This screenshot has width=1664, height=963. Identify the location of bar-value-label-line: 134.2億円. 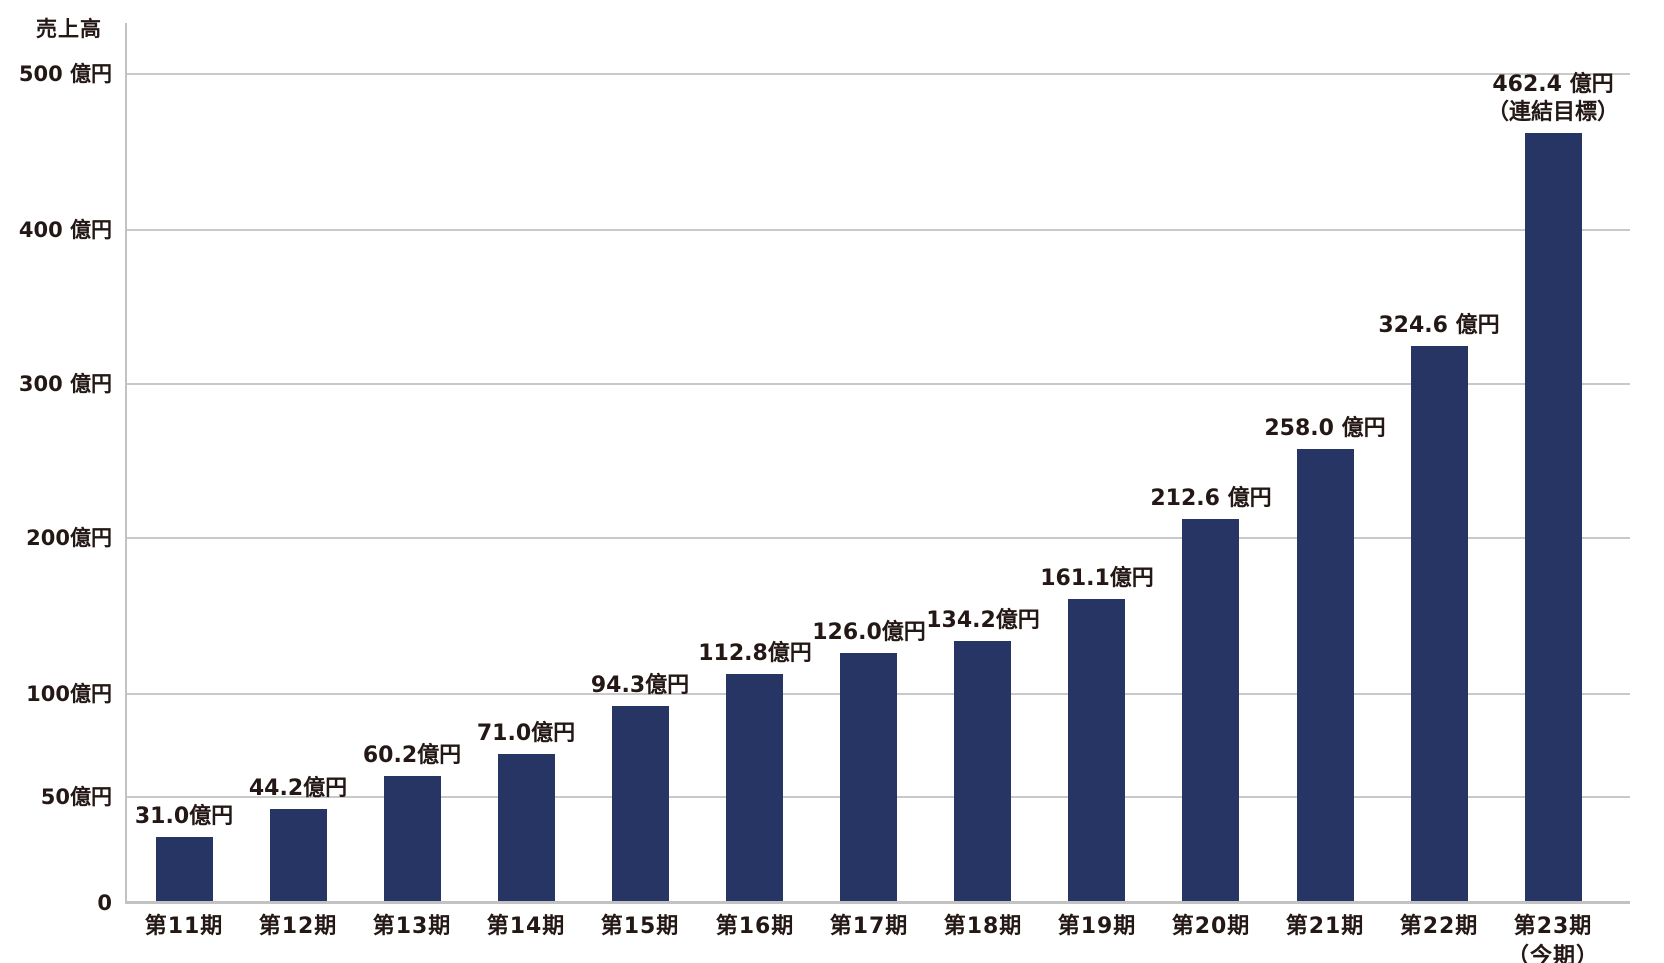
(983, 620).